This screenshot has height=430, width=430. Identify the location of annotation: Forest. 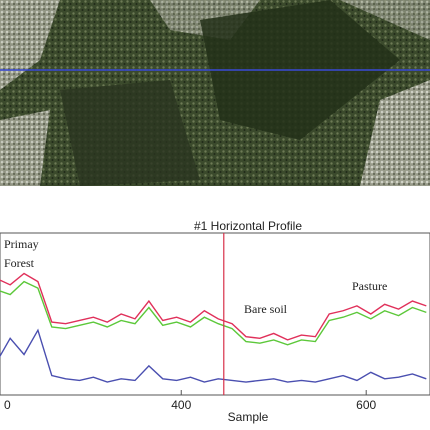
(19, 263).